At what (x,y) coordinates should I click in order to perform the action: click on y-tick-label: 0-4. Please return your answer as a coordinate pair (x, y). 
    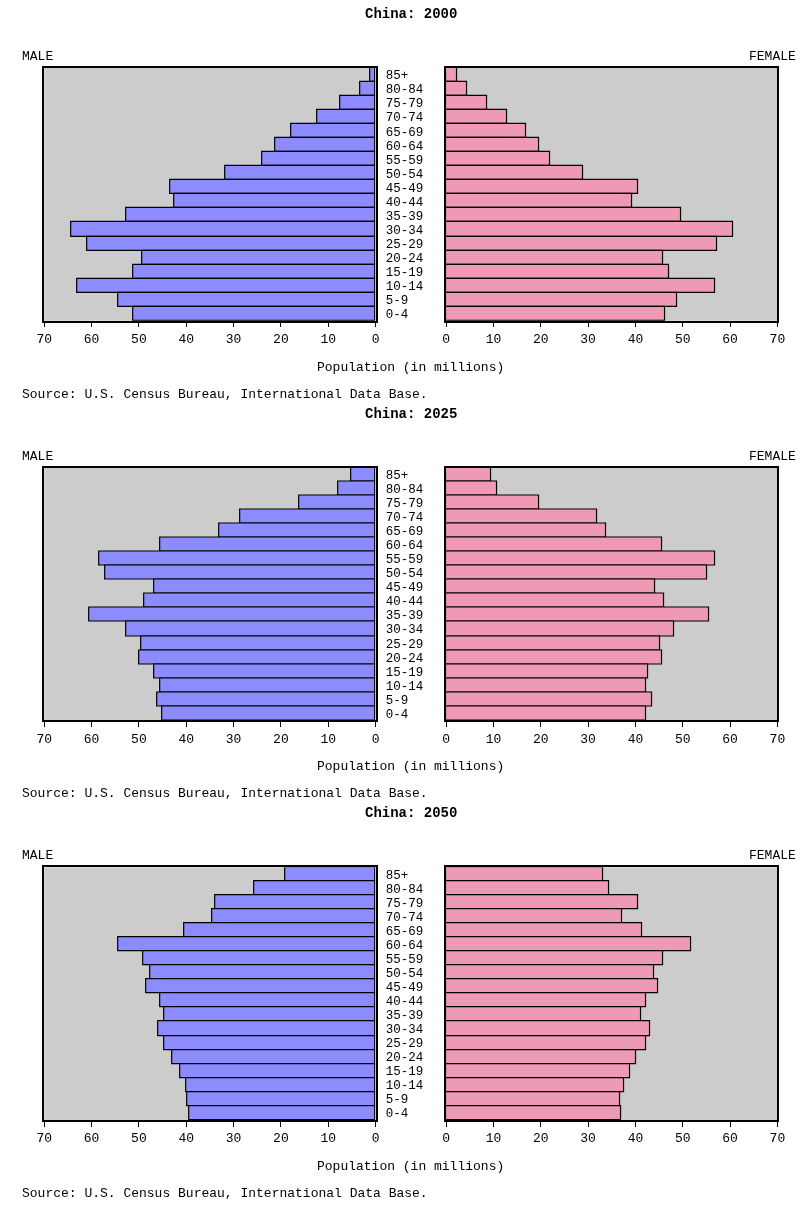
    Looking at the image, I should click on (397, 1114).